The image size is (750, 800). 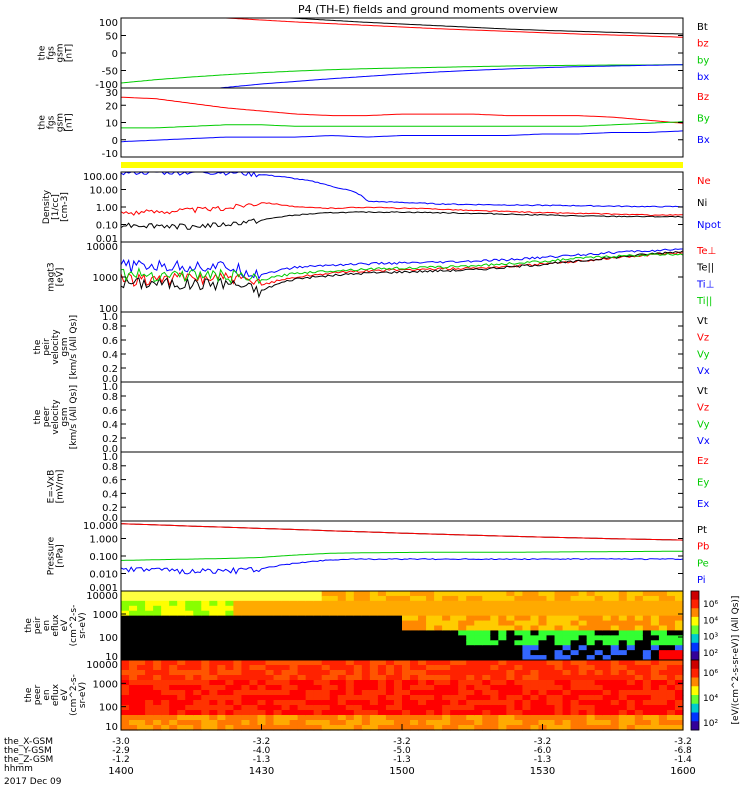 I want to click on y-tick-label: 1000, so click(x=105, y=684).